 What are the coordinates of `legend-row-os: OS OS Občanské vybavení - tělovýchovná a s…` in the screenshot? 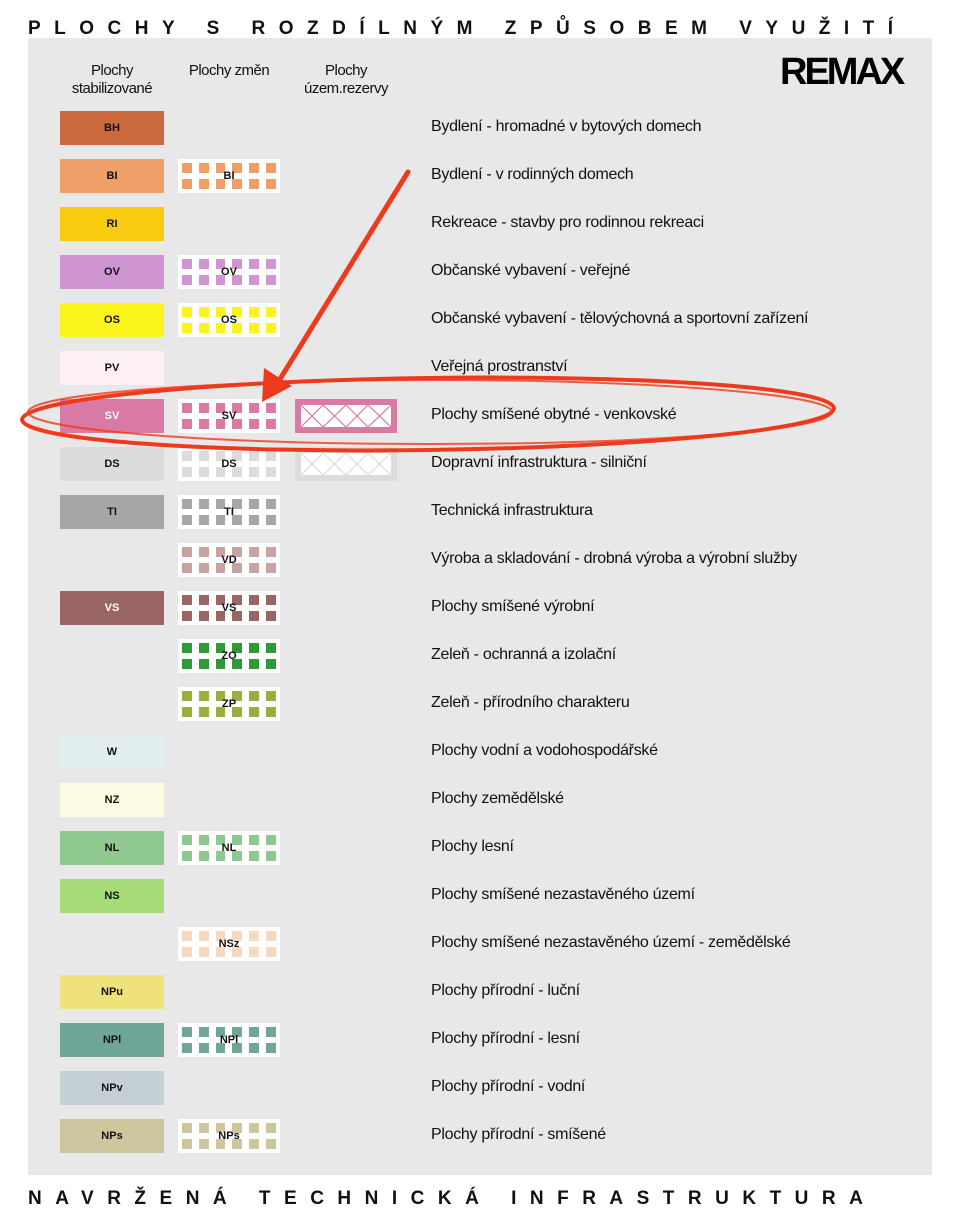 It's located at (489, 320).